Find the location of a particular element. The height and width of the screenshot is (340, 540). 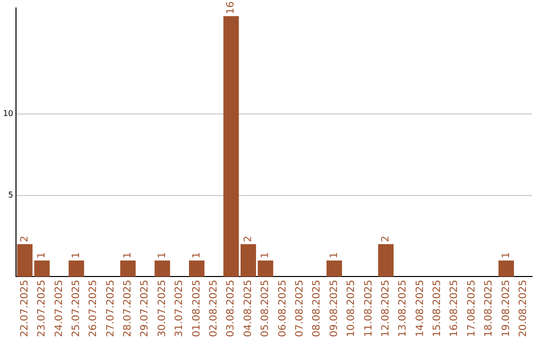

x-tick-label: 18.08.2025 is located at coordinates (489, 309).